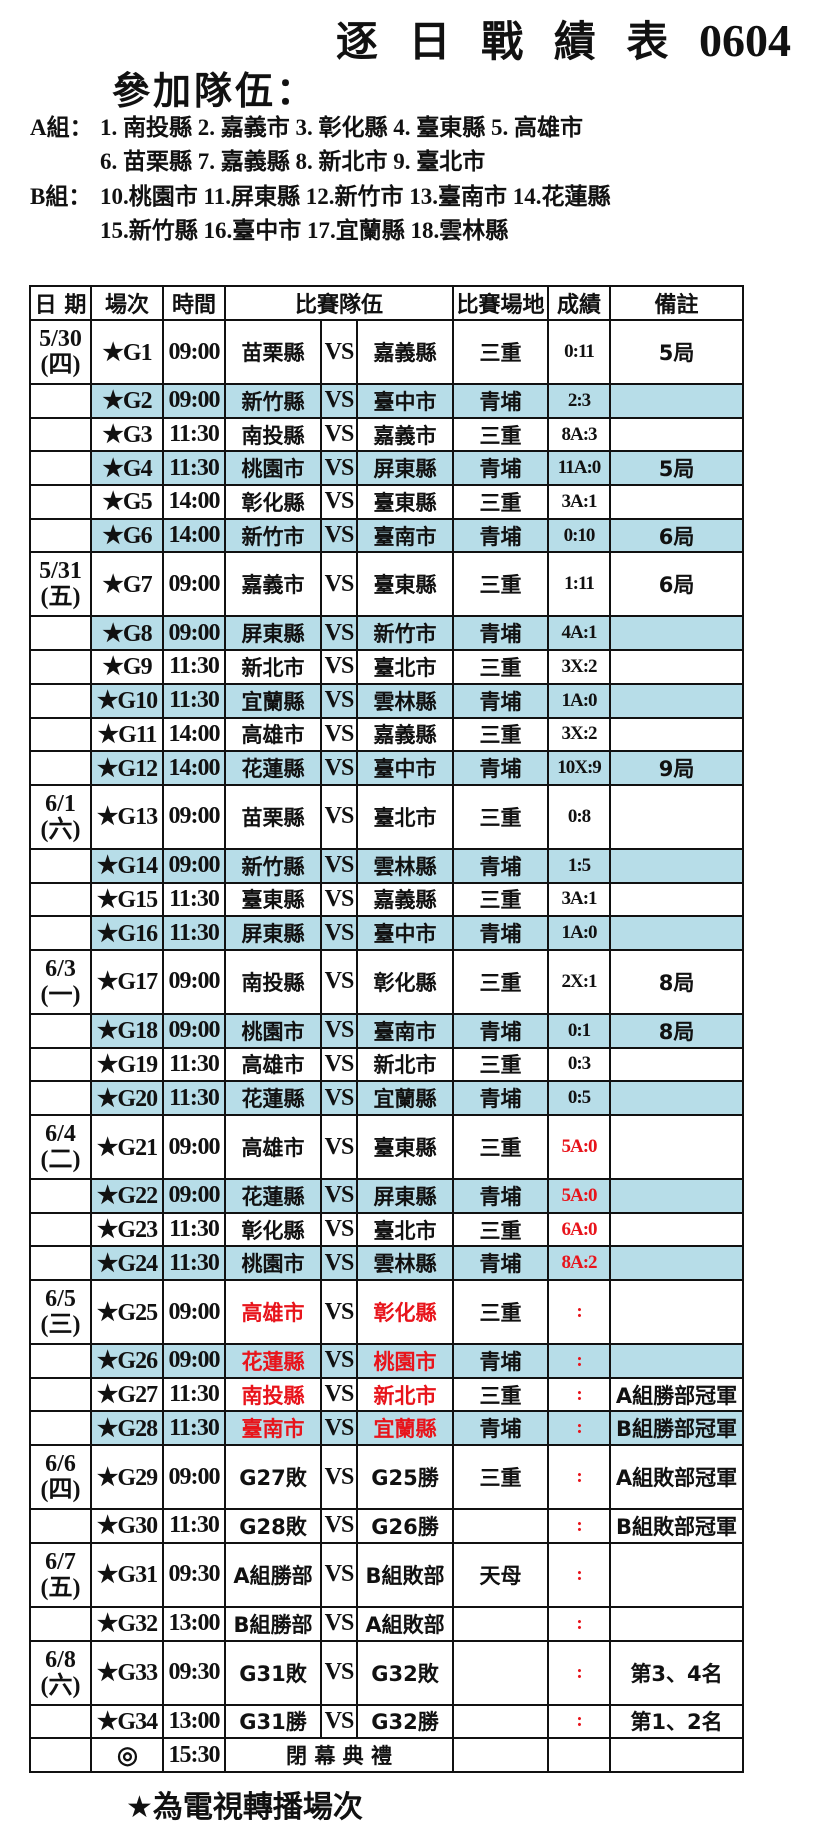 Image resolution: width=827 pixels, height=1840 pixels. Describe the element at coordinates (60, 303) in the screenshot. I see `header-date: 日 期` at that location.